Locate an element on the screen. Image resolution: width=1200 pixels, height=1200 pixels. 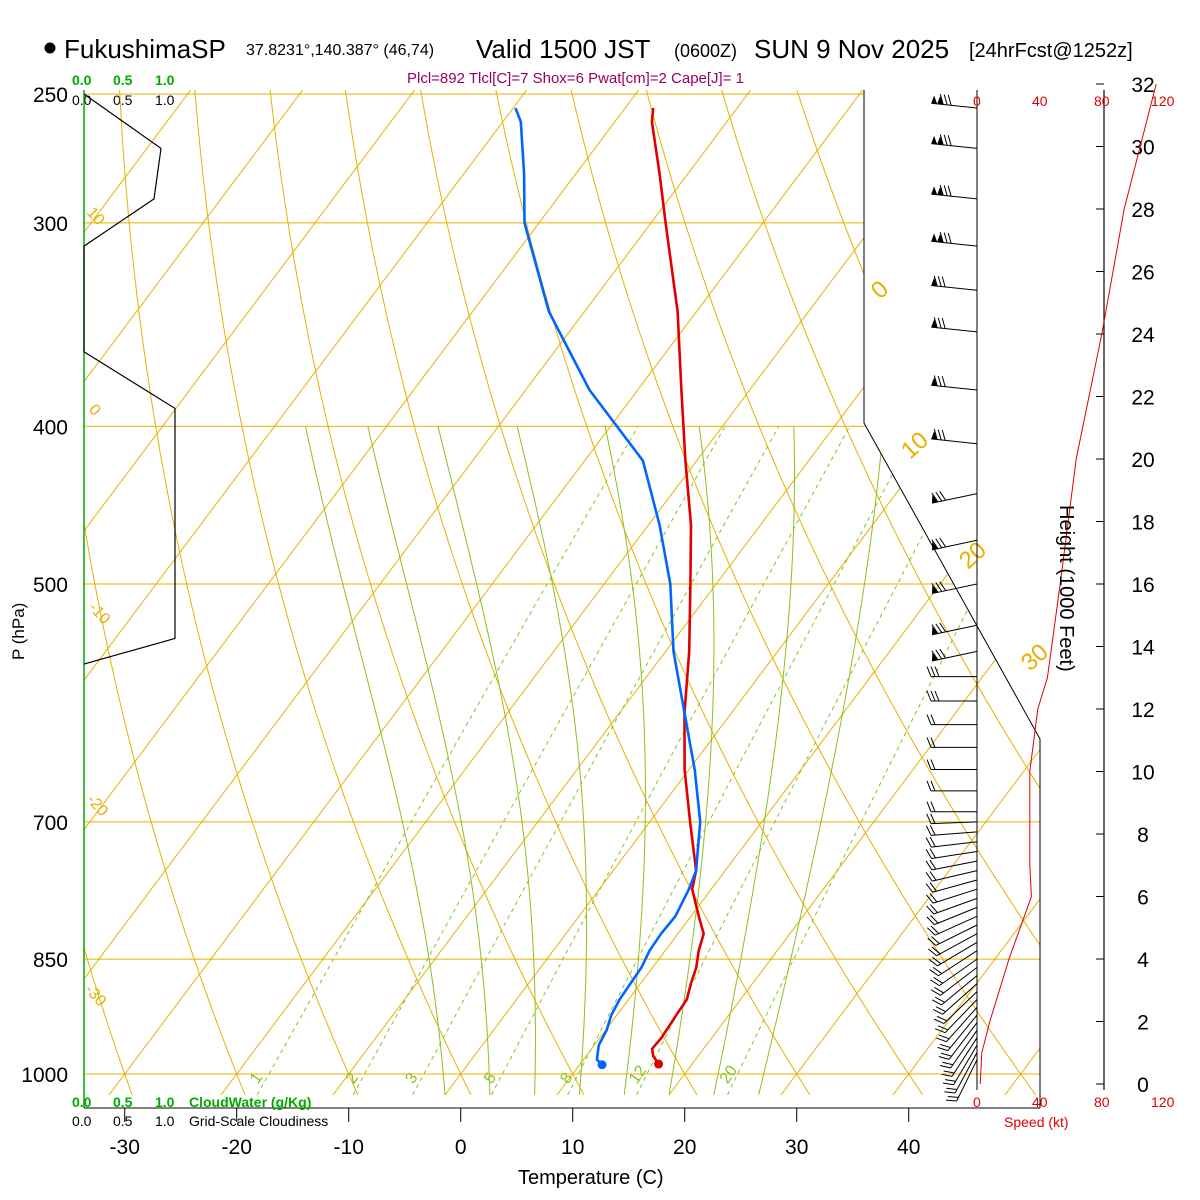
x-tick-label: -30 is located at coordinates (125, 1147).